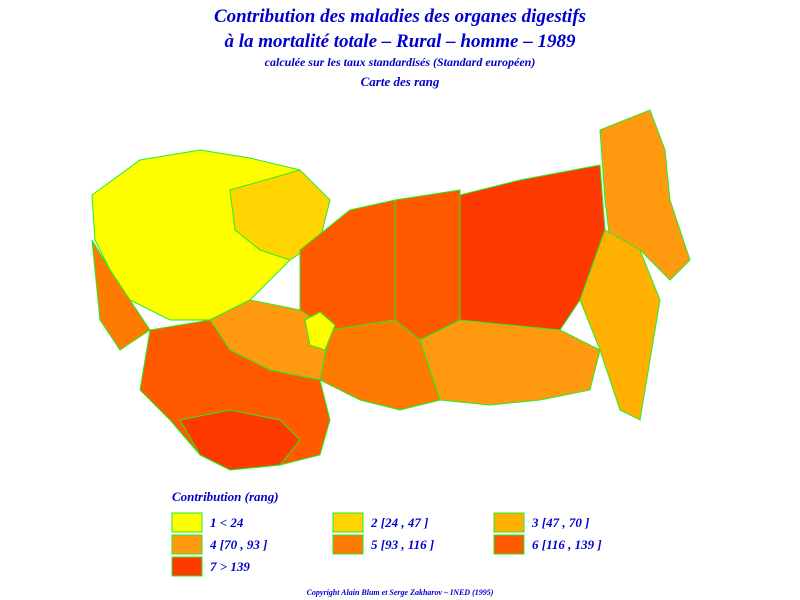  I want to click on legend-label: 7 > 139, so click(230, 566).